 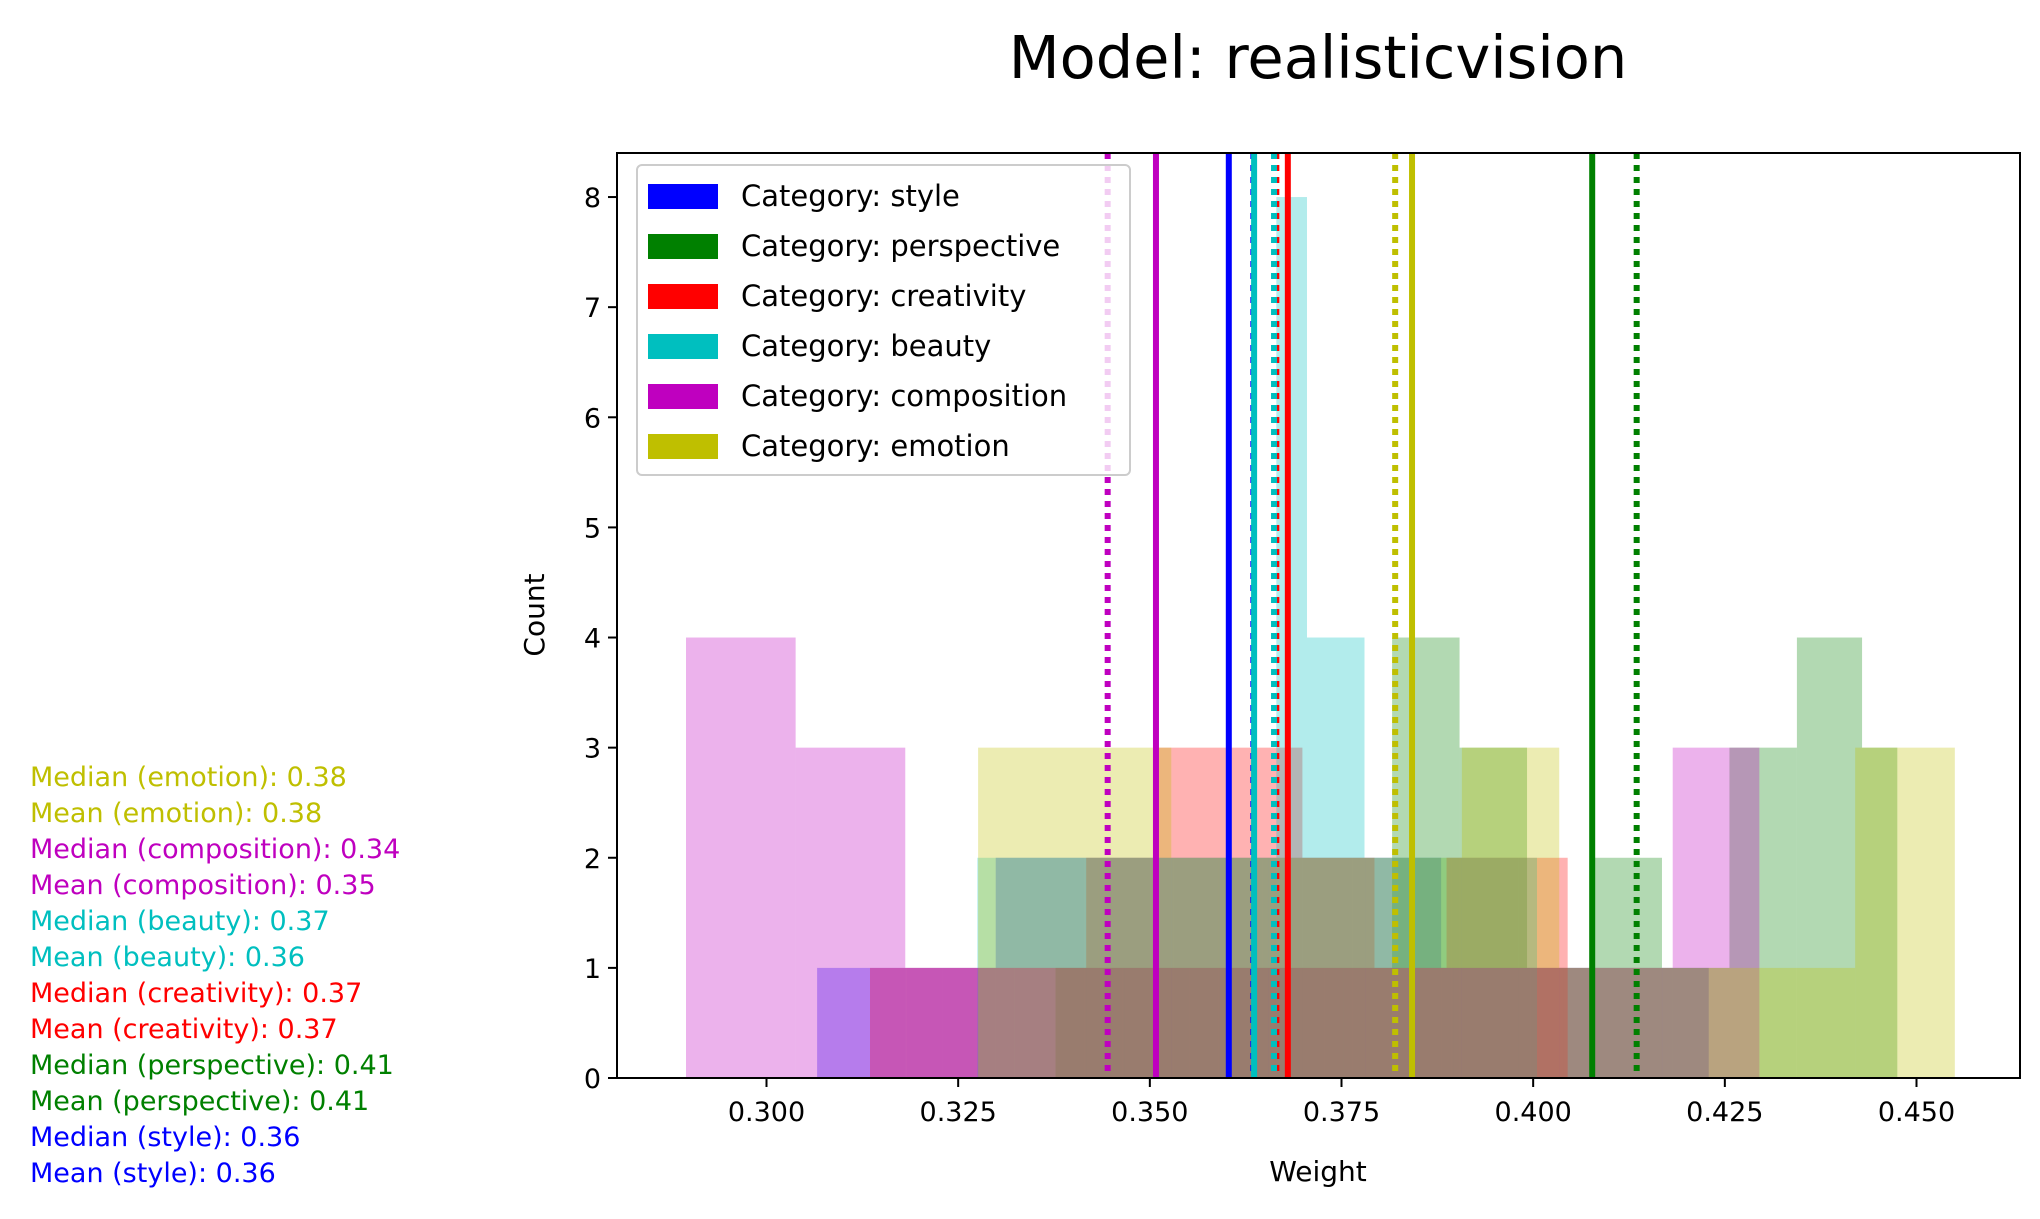 I want to click on legend-box, so click(x=883, y=320).